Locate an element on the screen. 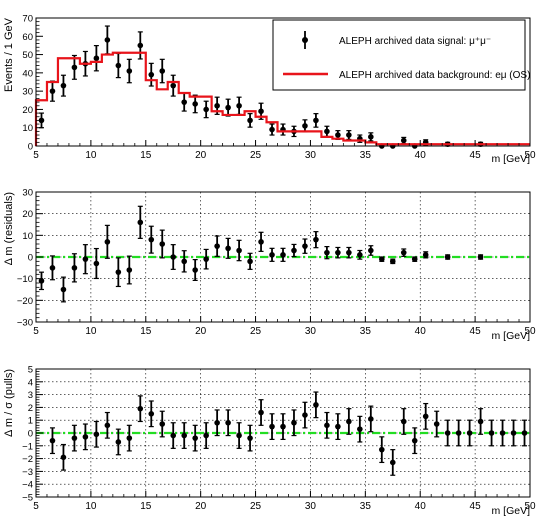 The width and height of the screenshot is (540, 525). legend-box is located at coordinates (399, 55).